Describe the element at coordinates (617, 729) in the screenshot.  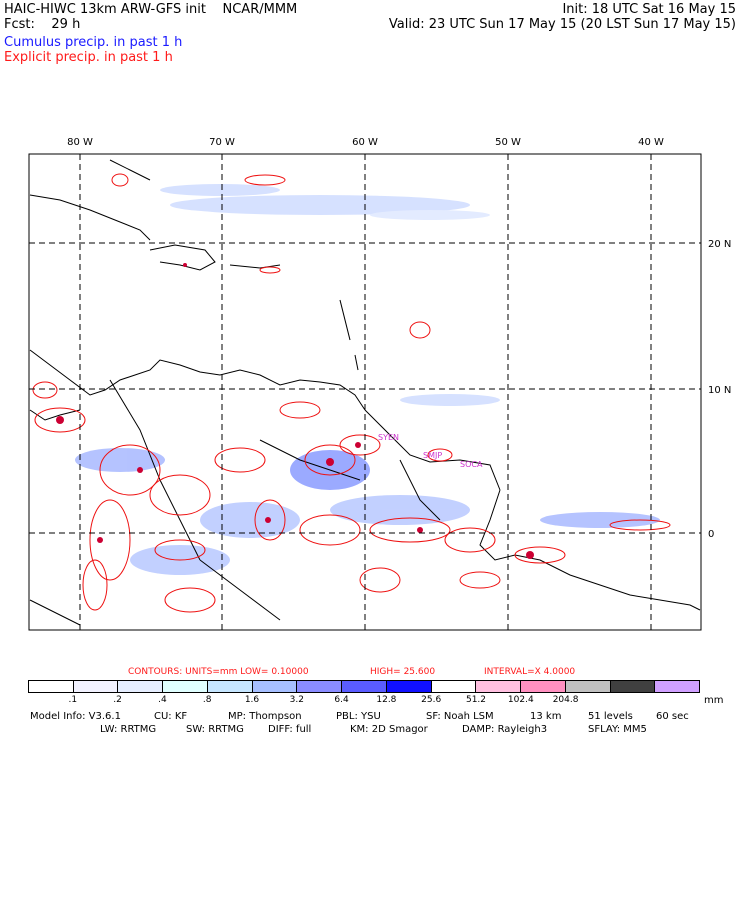
I see `model-sflay: SFLAY: MM5` at that location.